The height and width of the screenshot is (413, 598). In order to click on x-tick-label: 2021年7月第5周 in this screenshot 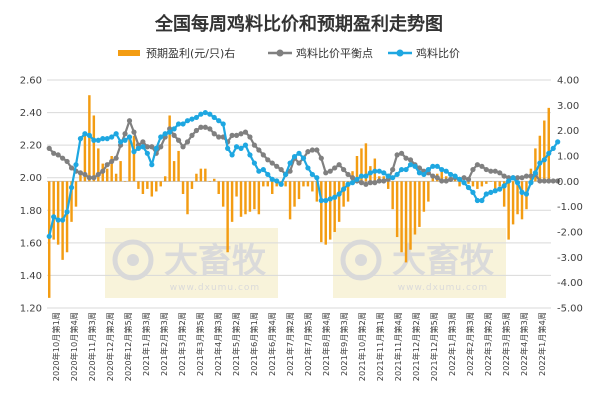, I will do `click(308, 344)`.